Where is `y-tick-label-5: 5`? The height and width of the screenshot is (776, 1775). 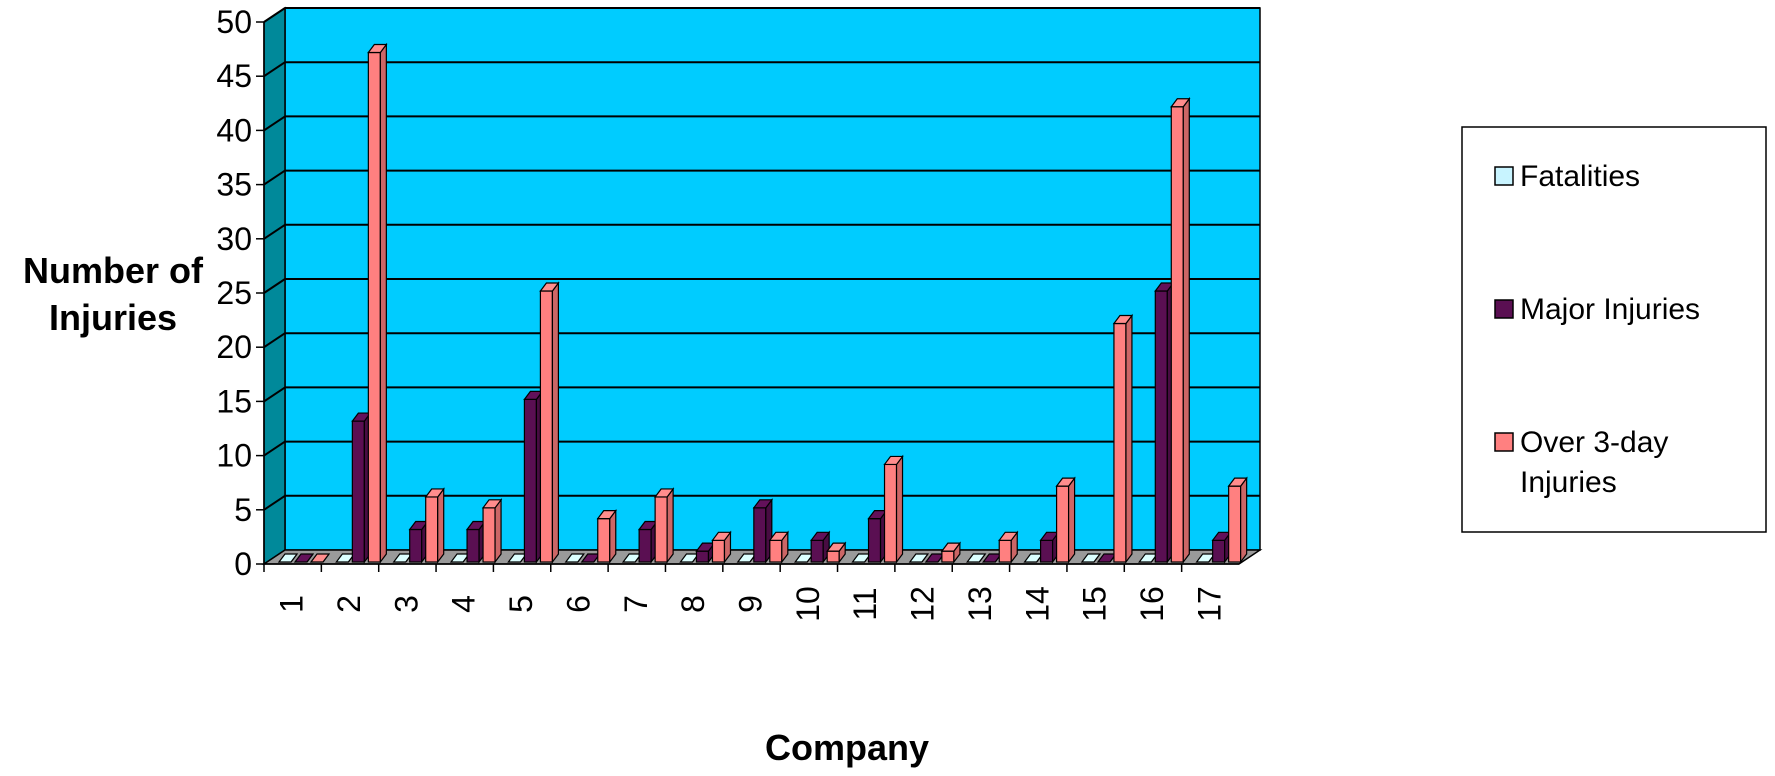 y-tick-label-5: 5 is located at coordinates (243, 510).